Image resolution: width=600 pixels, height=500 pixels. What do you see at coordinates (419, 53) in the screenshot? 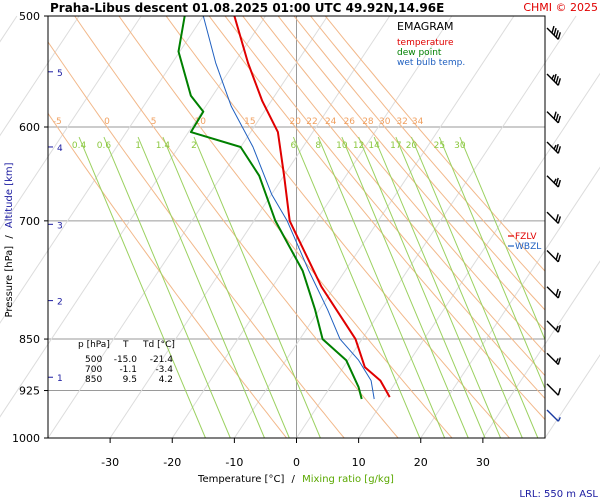
I see `legend-dew-point: dew point` at bounding box center [419, 53].